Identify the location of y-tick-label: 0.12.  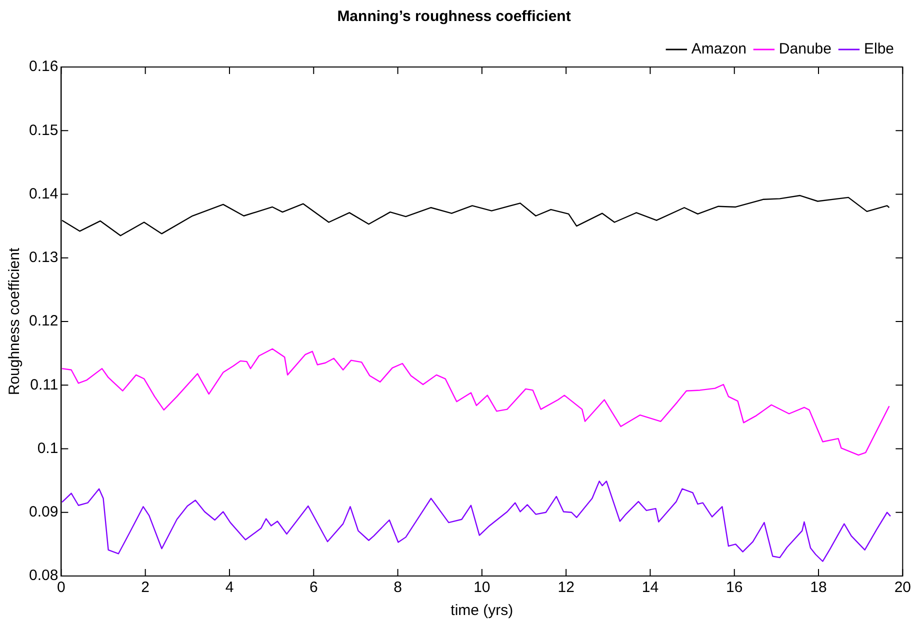
(43, 321).